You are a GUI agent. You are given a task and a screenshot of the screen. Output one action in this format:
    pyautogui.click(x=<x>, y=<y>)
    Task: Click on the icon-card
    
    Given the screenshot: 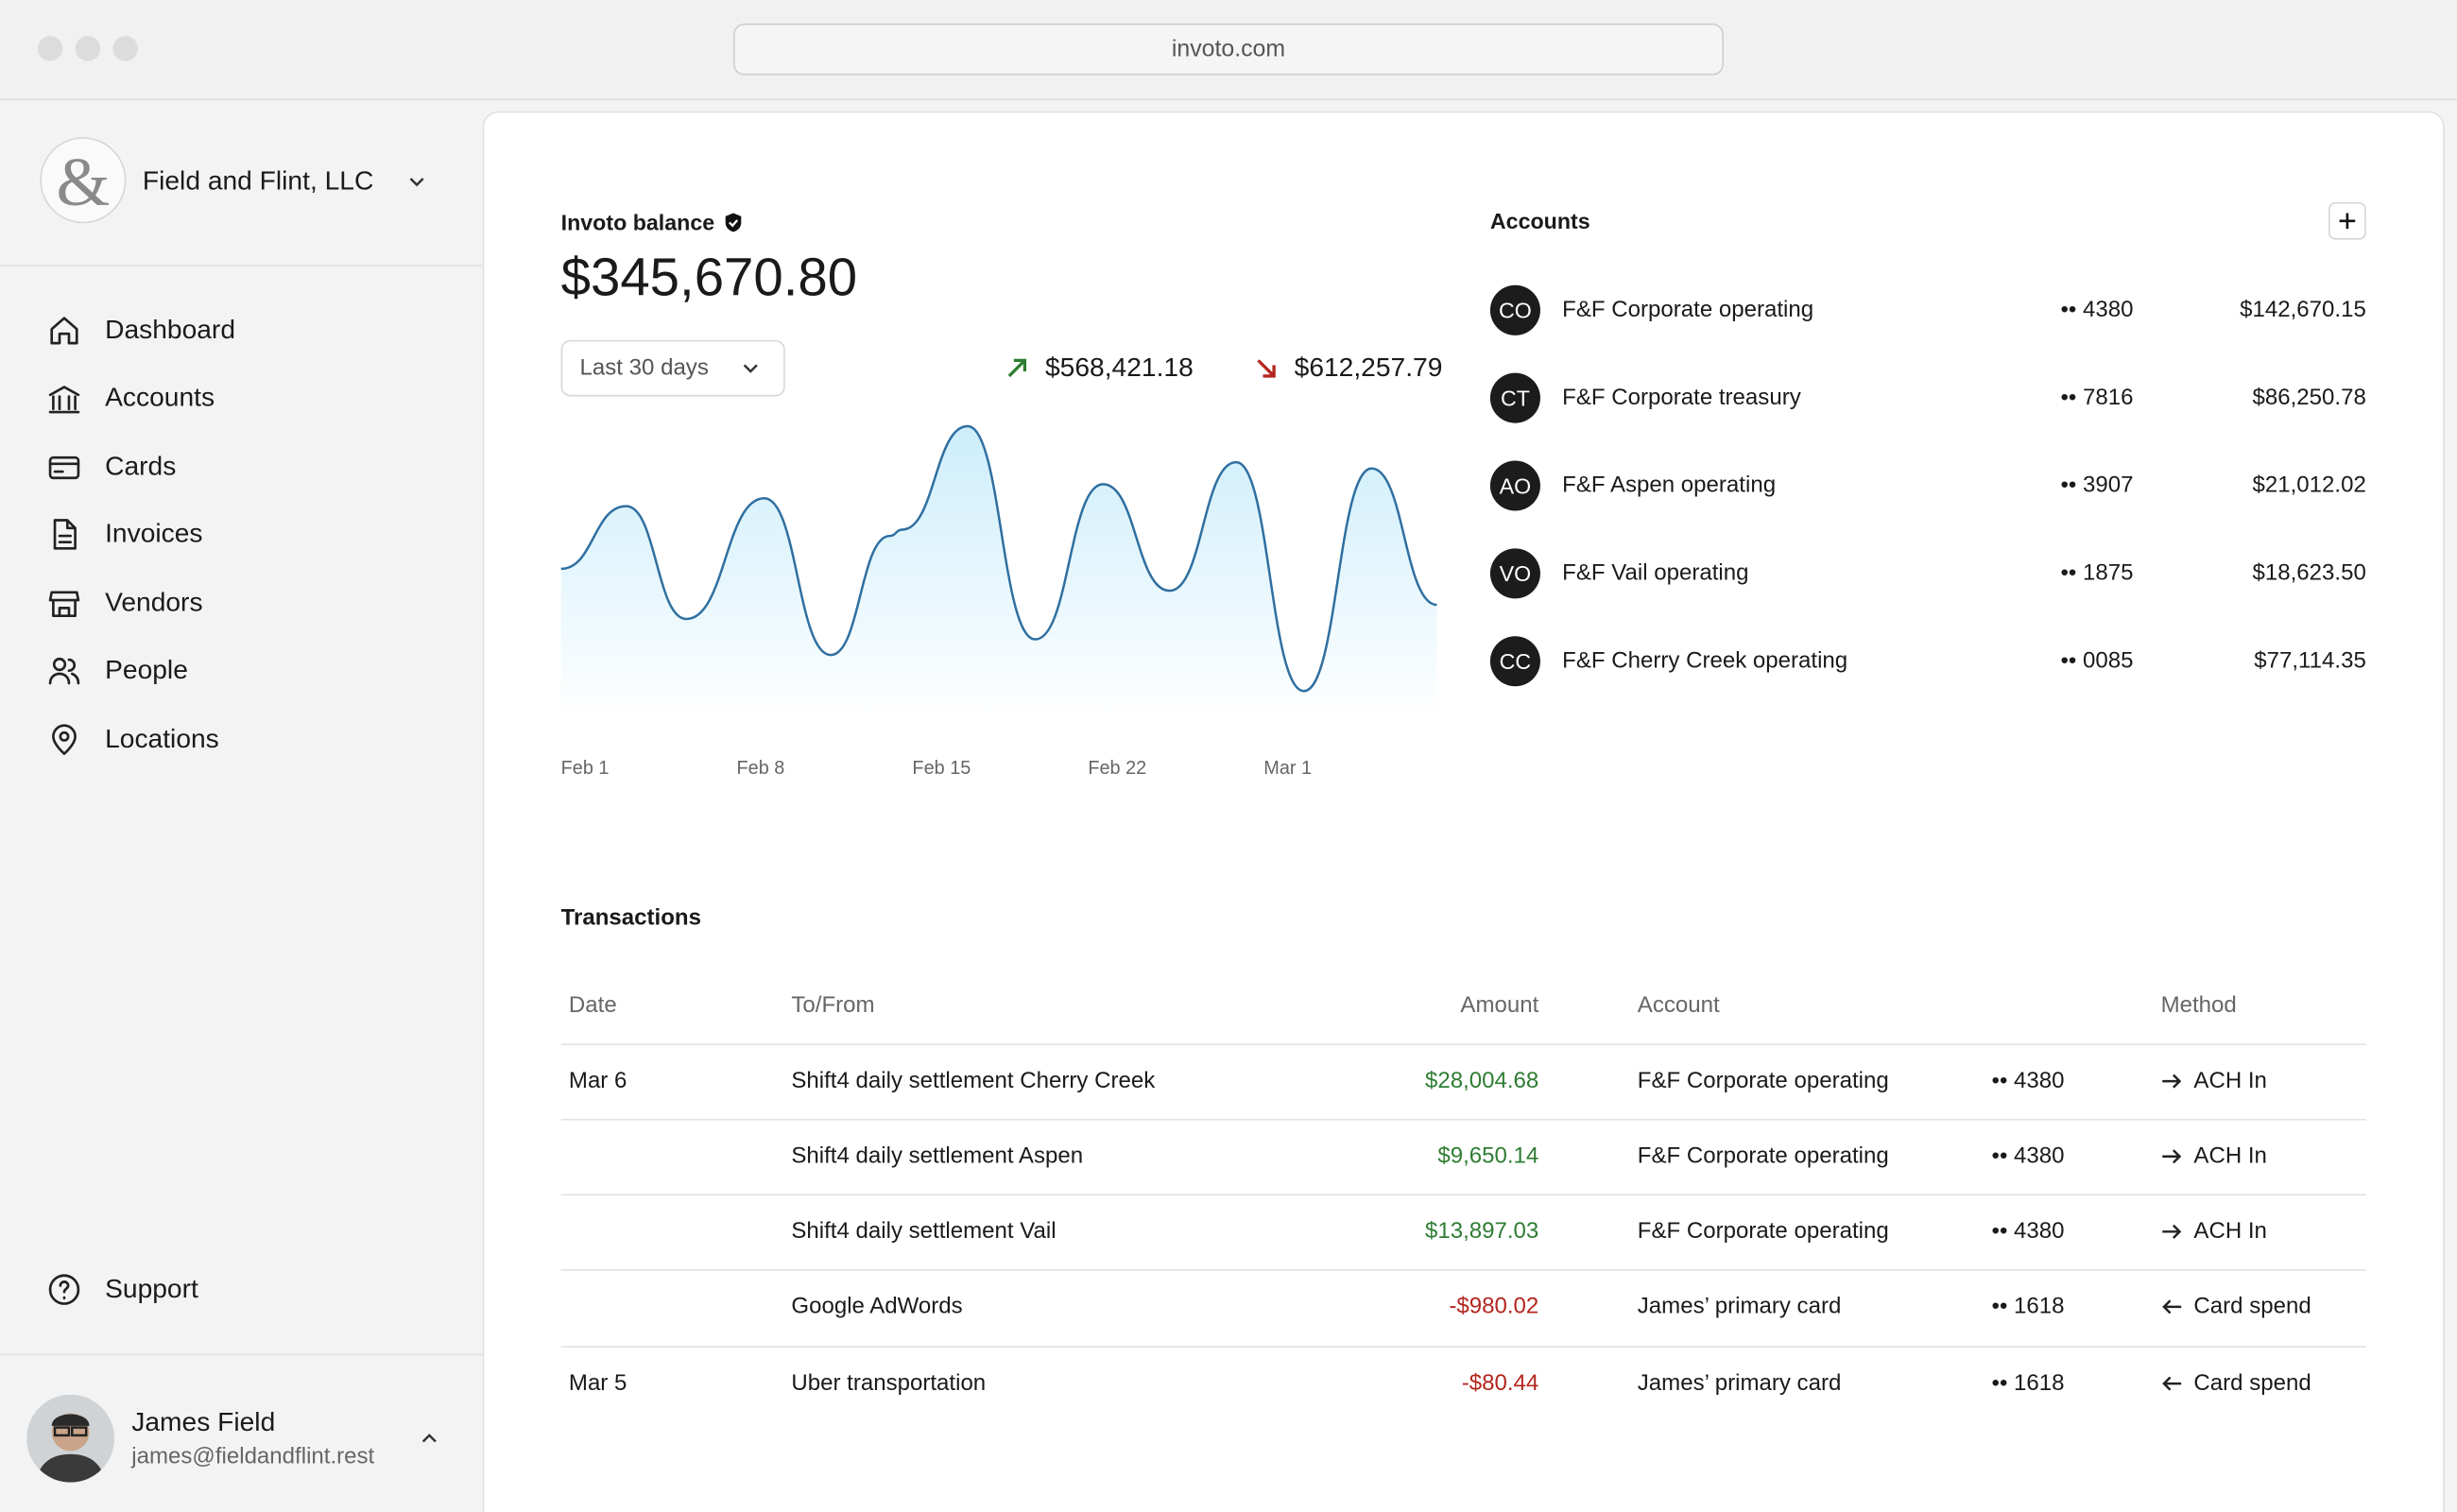 What is the action you would take?
    pyautogui.click(x=64, y=467)
    